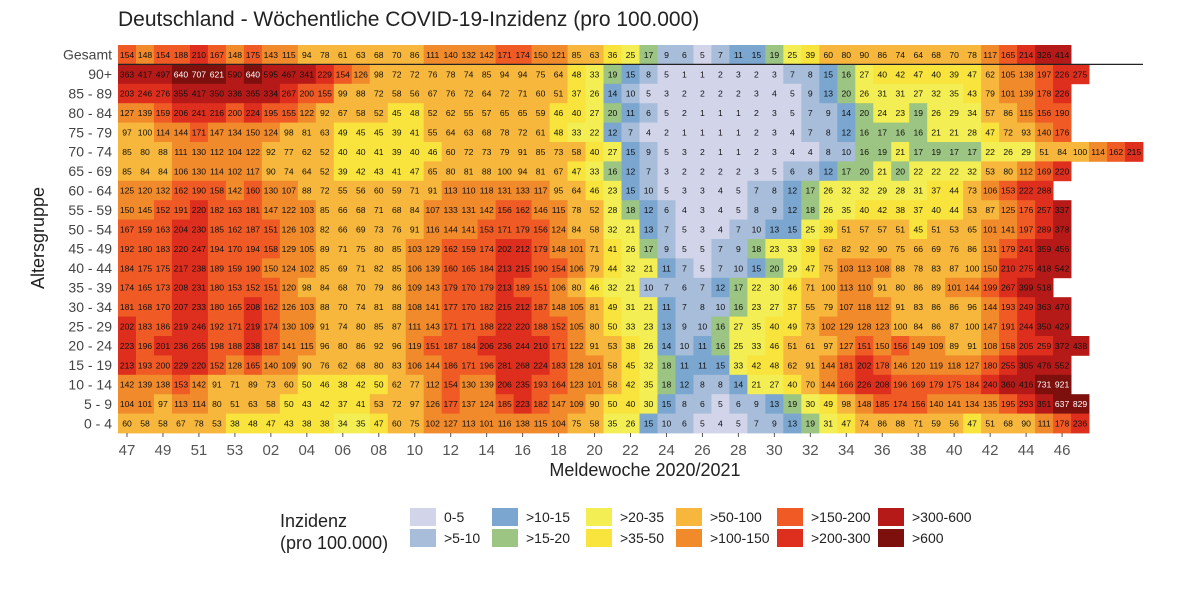 This screenshot has height=598, width=1200. Describe the element at coordinates (307, 94) in the screenshot. I see `cell-value-label: 200` at that location.